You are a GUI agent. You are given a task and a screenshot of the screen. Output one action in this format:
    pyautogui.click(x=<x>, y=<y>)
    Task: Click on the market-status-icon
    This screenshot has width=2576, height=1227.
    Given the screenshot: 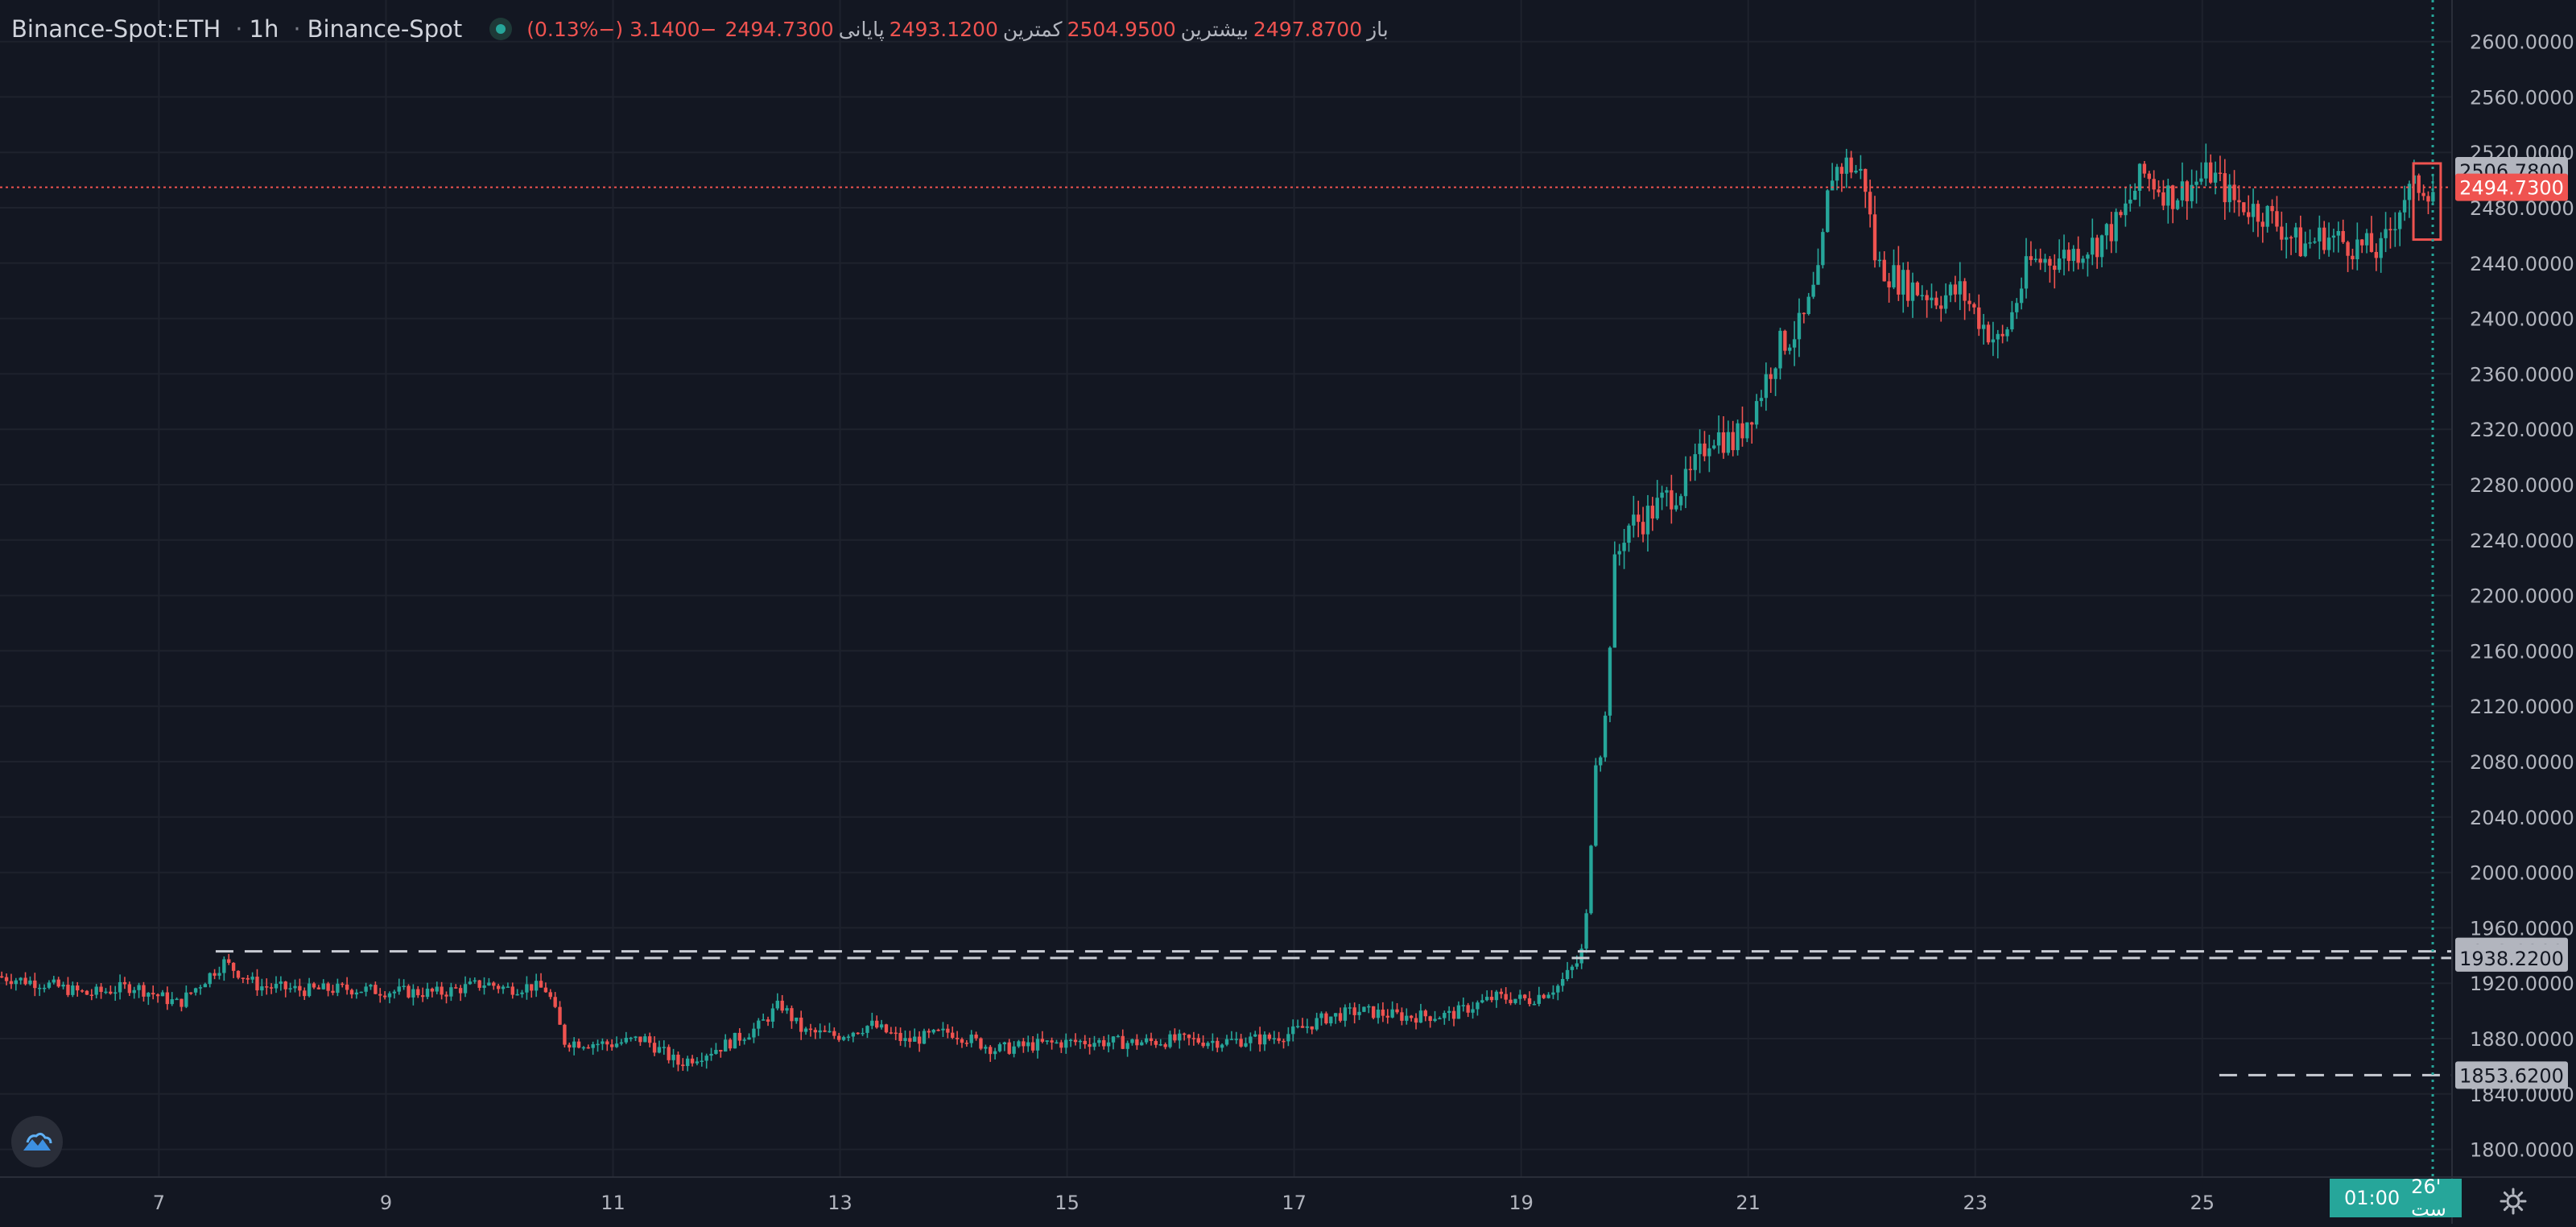 What is the action you would take?
    pyautogui.click(x=501, y=29)
    